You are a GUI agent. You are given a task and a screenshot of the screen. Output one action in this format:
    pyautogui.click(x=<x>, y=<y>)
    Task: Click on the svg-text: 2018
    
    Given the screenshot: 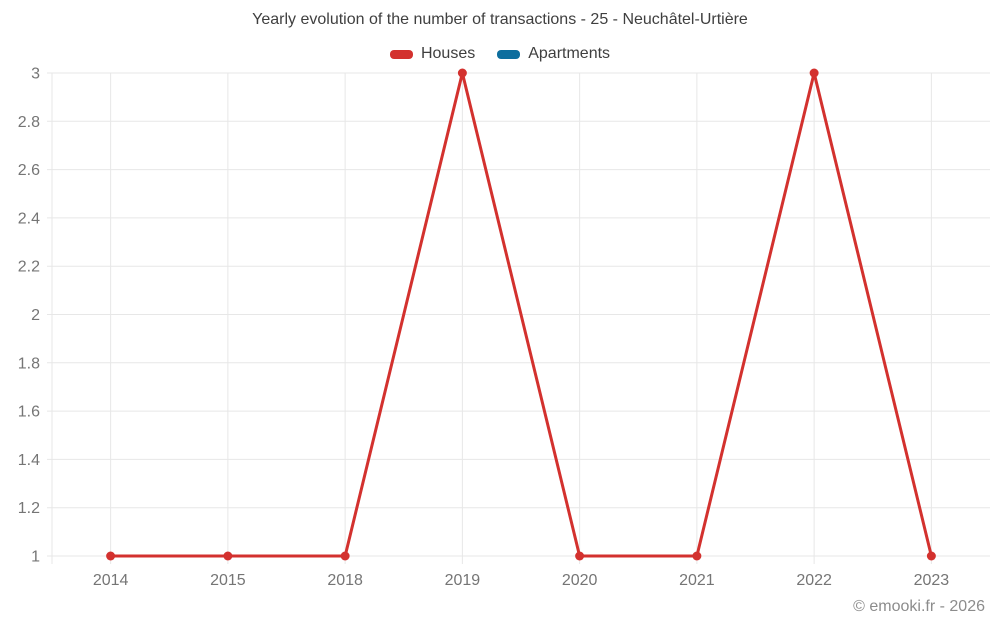 What is the action you would take?
    pyautogui.click(x=345, y=580)
    